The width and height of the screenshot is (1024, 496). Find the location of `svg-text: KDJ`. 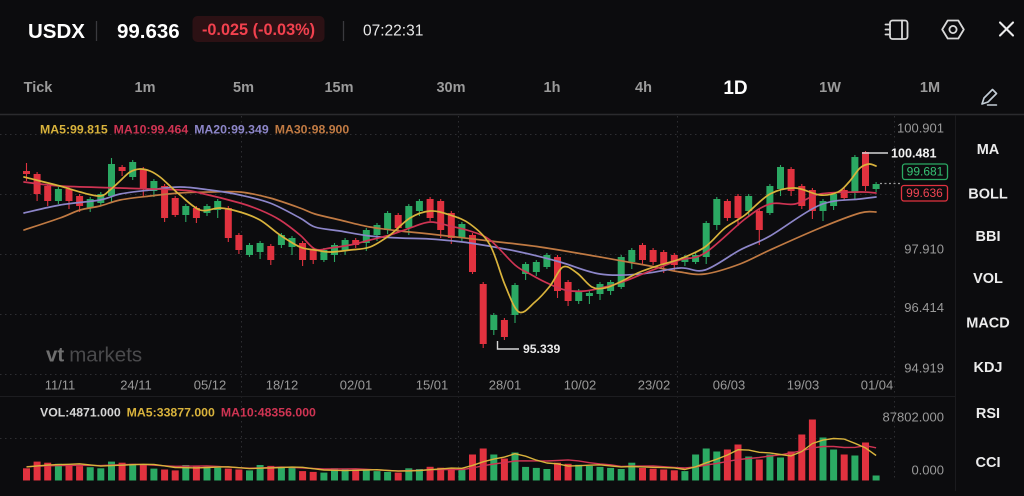

svg-text: KDJ is located at coordinates (987, 368).